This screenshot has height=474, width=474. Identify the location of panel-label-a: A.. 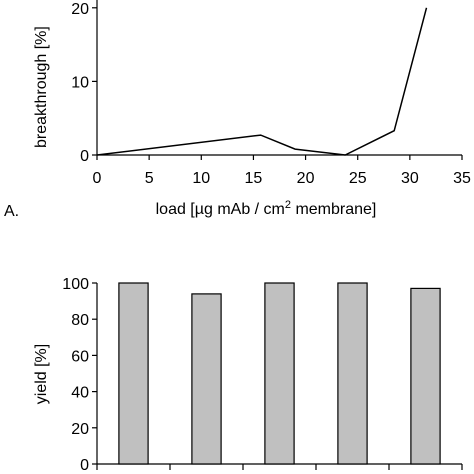
(11, 211).